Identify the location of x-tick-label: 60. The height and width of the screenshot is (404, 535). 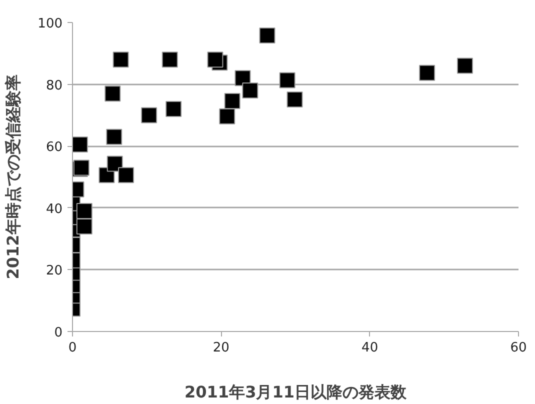
(518, 348).